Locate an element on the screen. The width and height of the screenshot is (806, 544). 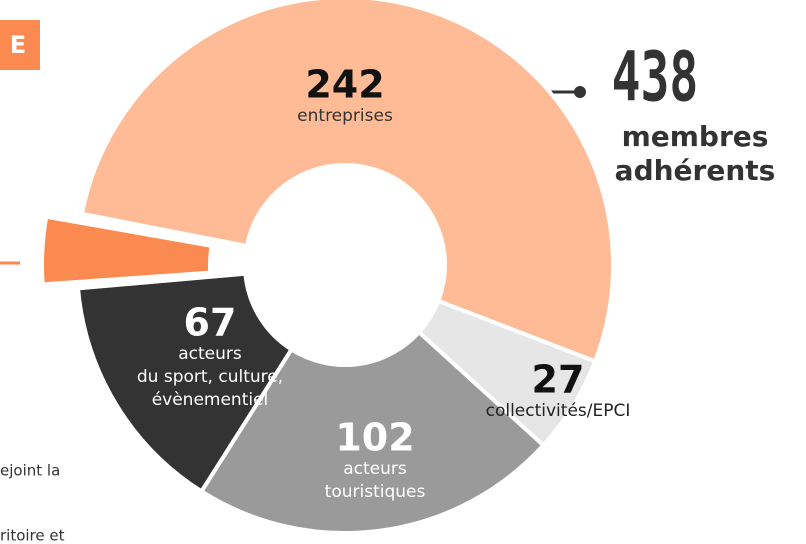
donut-slice is located at coordinates (185, 383).